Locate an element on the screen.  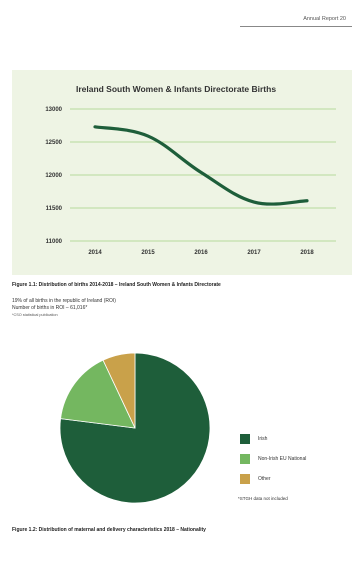
legend-swatch-other is located at coordinates (245, 479).